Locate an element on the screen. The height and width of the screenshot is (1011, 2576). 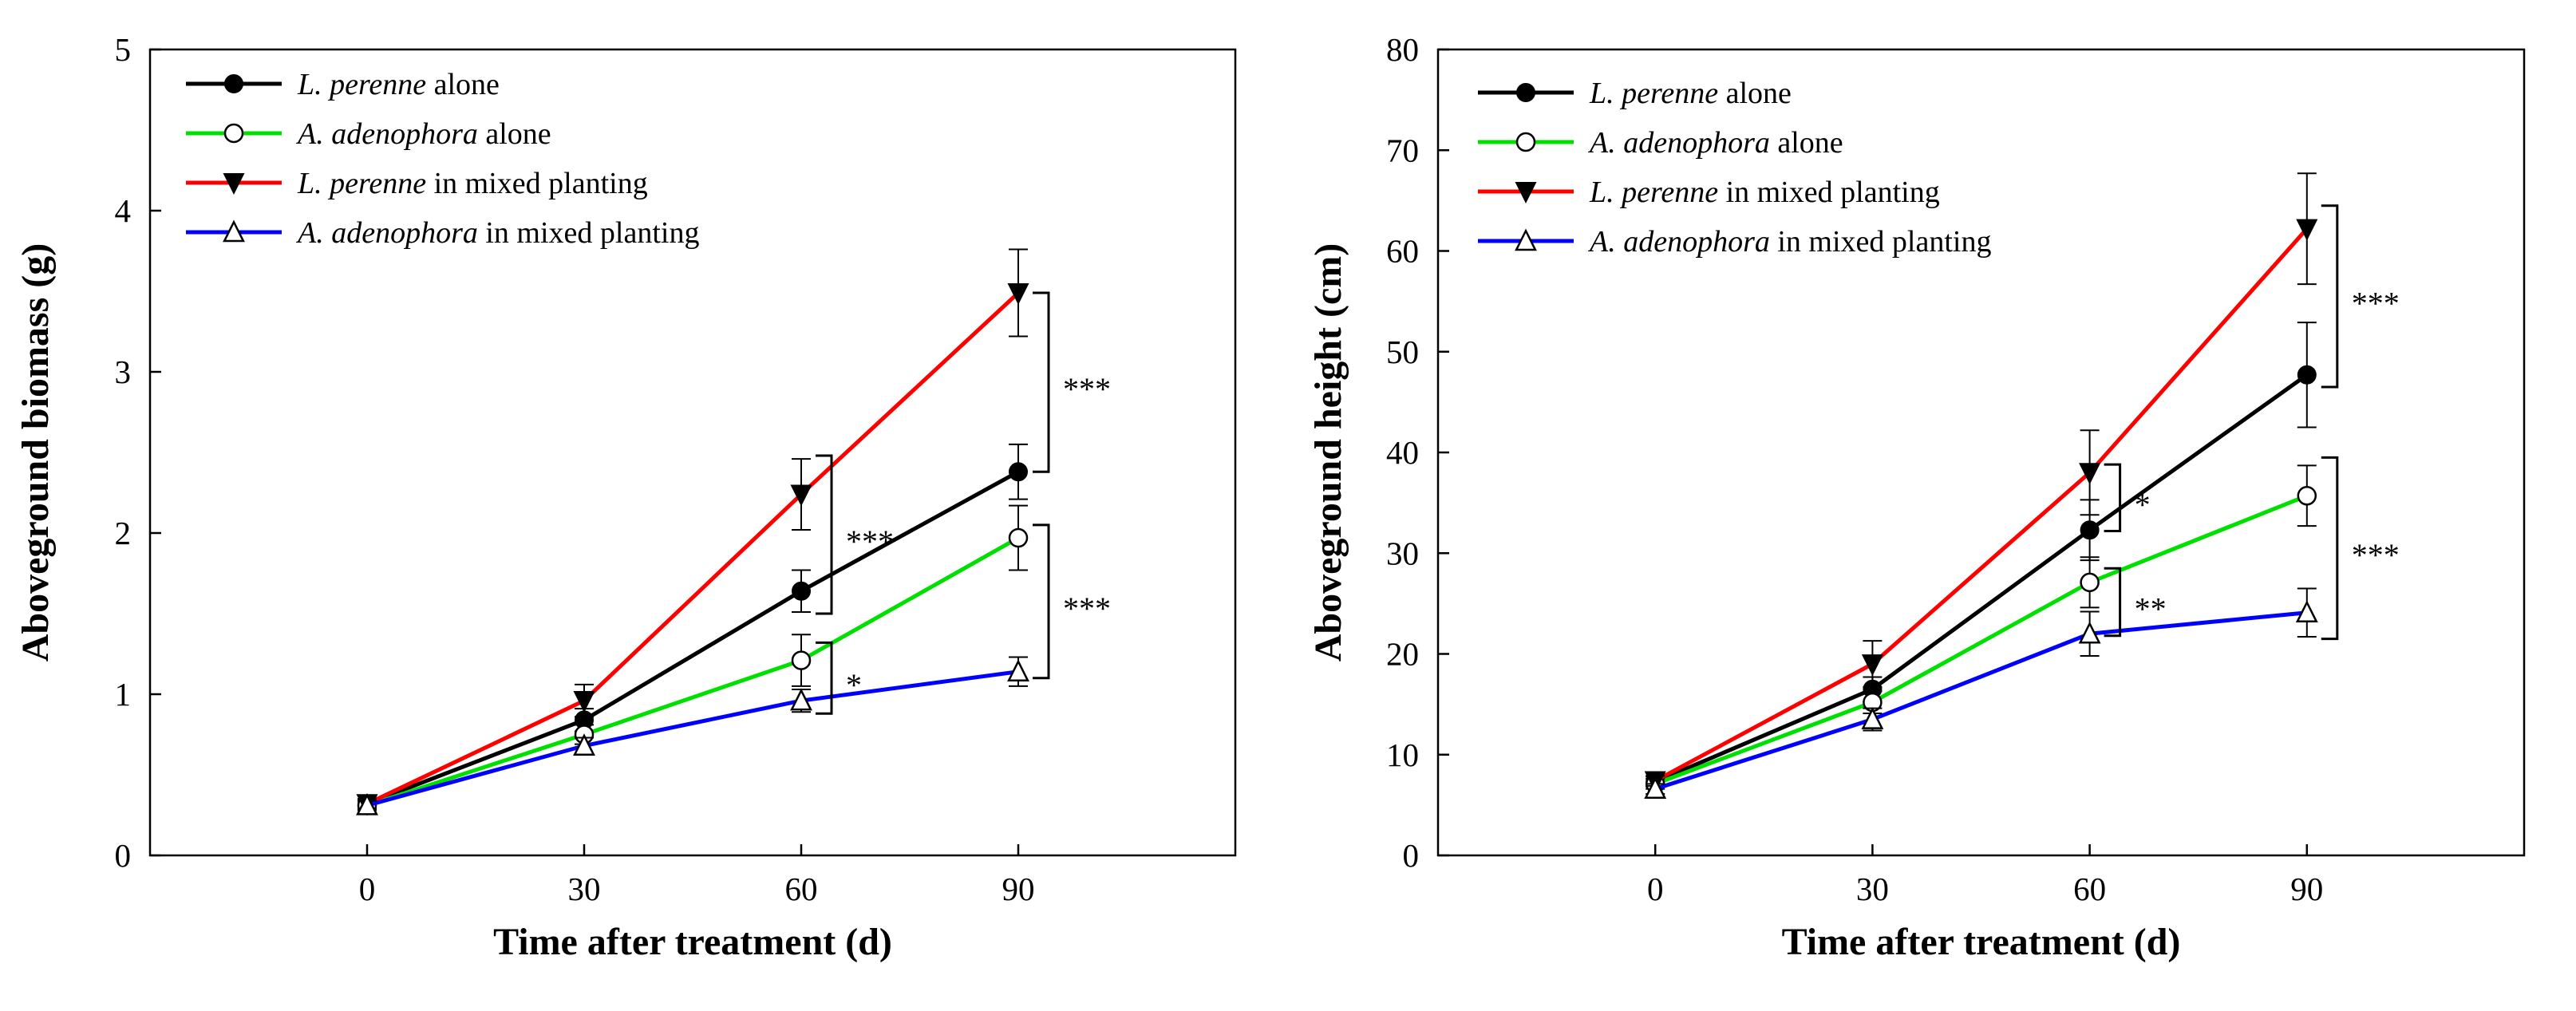
y-tick-label: 40 is located at coordinates (1402, 452).